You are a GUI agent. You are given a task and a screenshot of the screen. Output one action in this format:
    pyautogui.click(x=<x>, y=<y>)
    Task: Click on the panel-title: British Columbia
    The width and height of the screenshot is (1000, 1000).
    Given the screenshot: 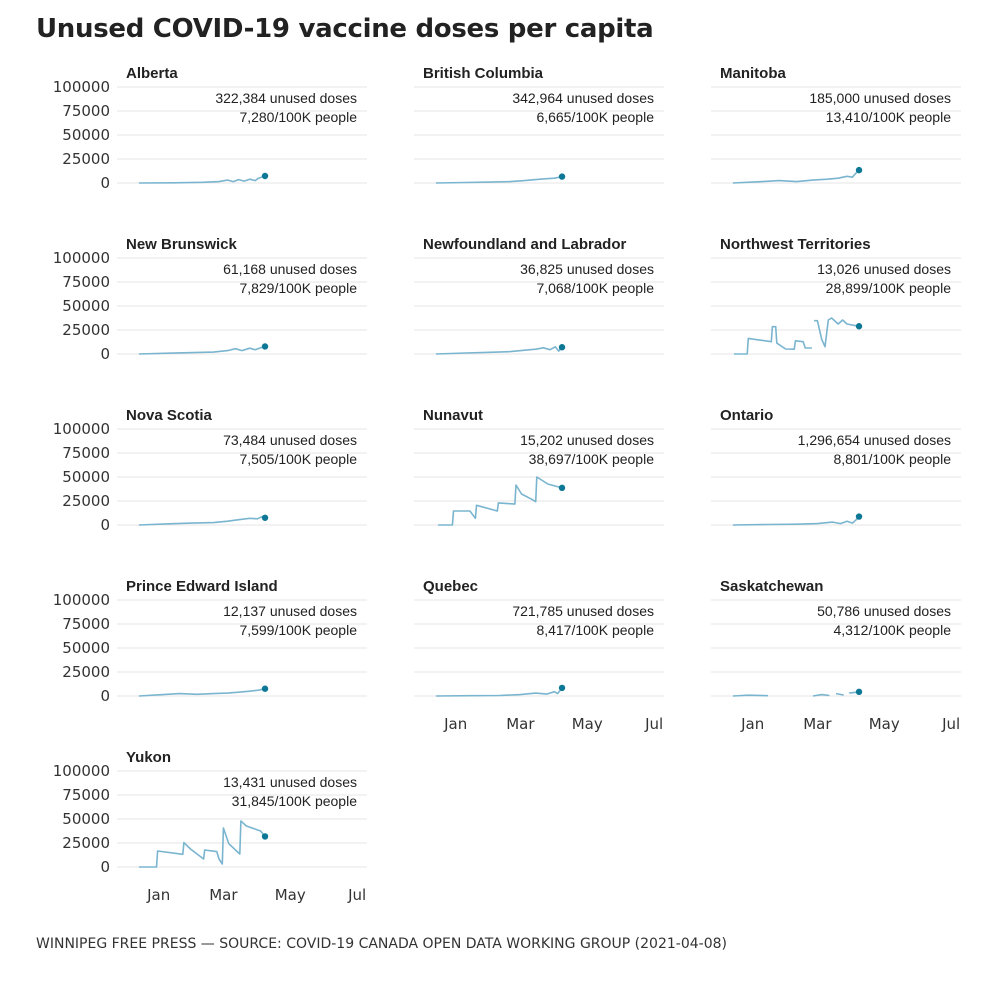 What is the action you would take?
    pyautogui.click(x=483, y=73)
    